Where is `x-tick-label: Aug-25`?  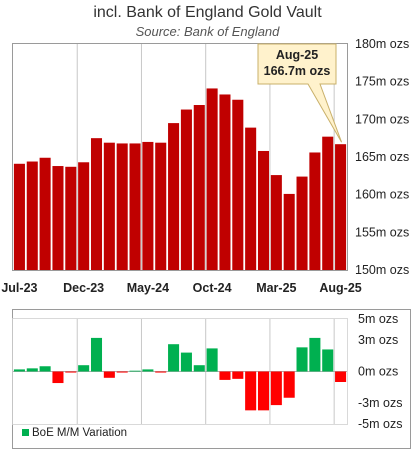
x-tick-label: Aug-25 is located at coordinates (340, 288).